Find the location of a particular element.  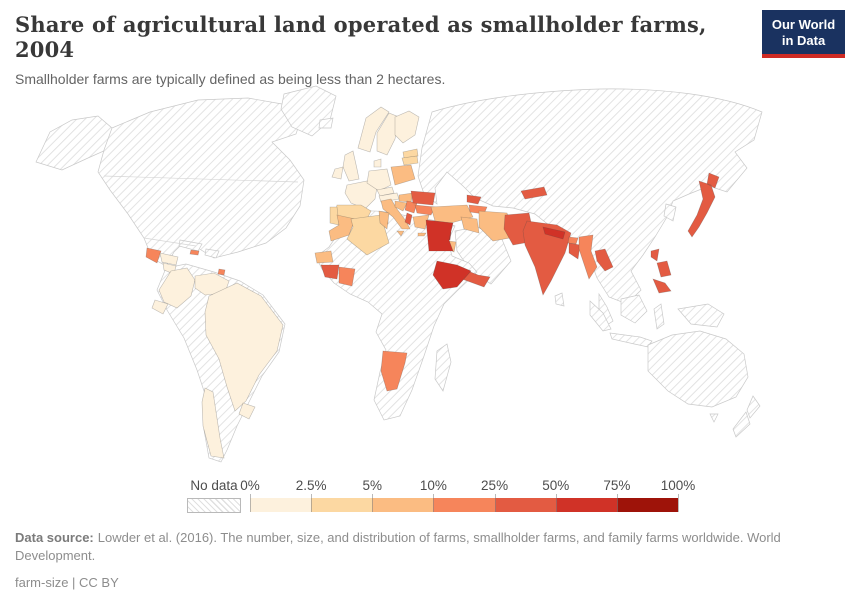

country-germany is located at coordinates (379, 180).